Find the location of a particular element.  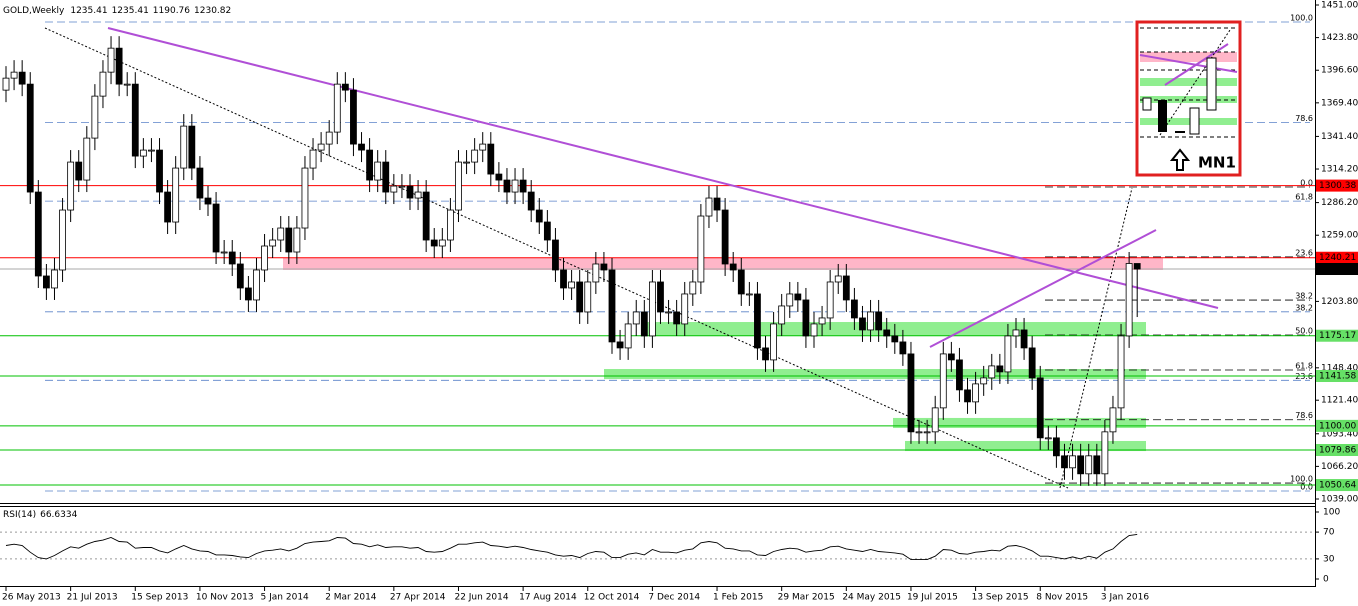

y-tick-label: 1148.40 is located at coordinates (1339, 368).